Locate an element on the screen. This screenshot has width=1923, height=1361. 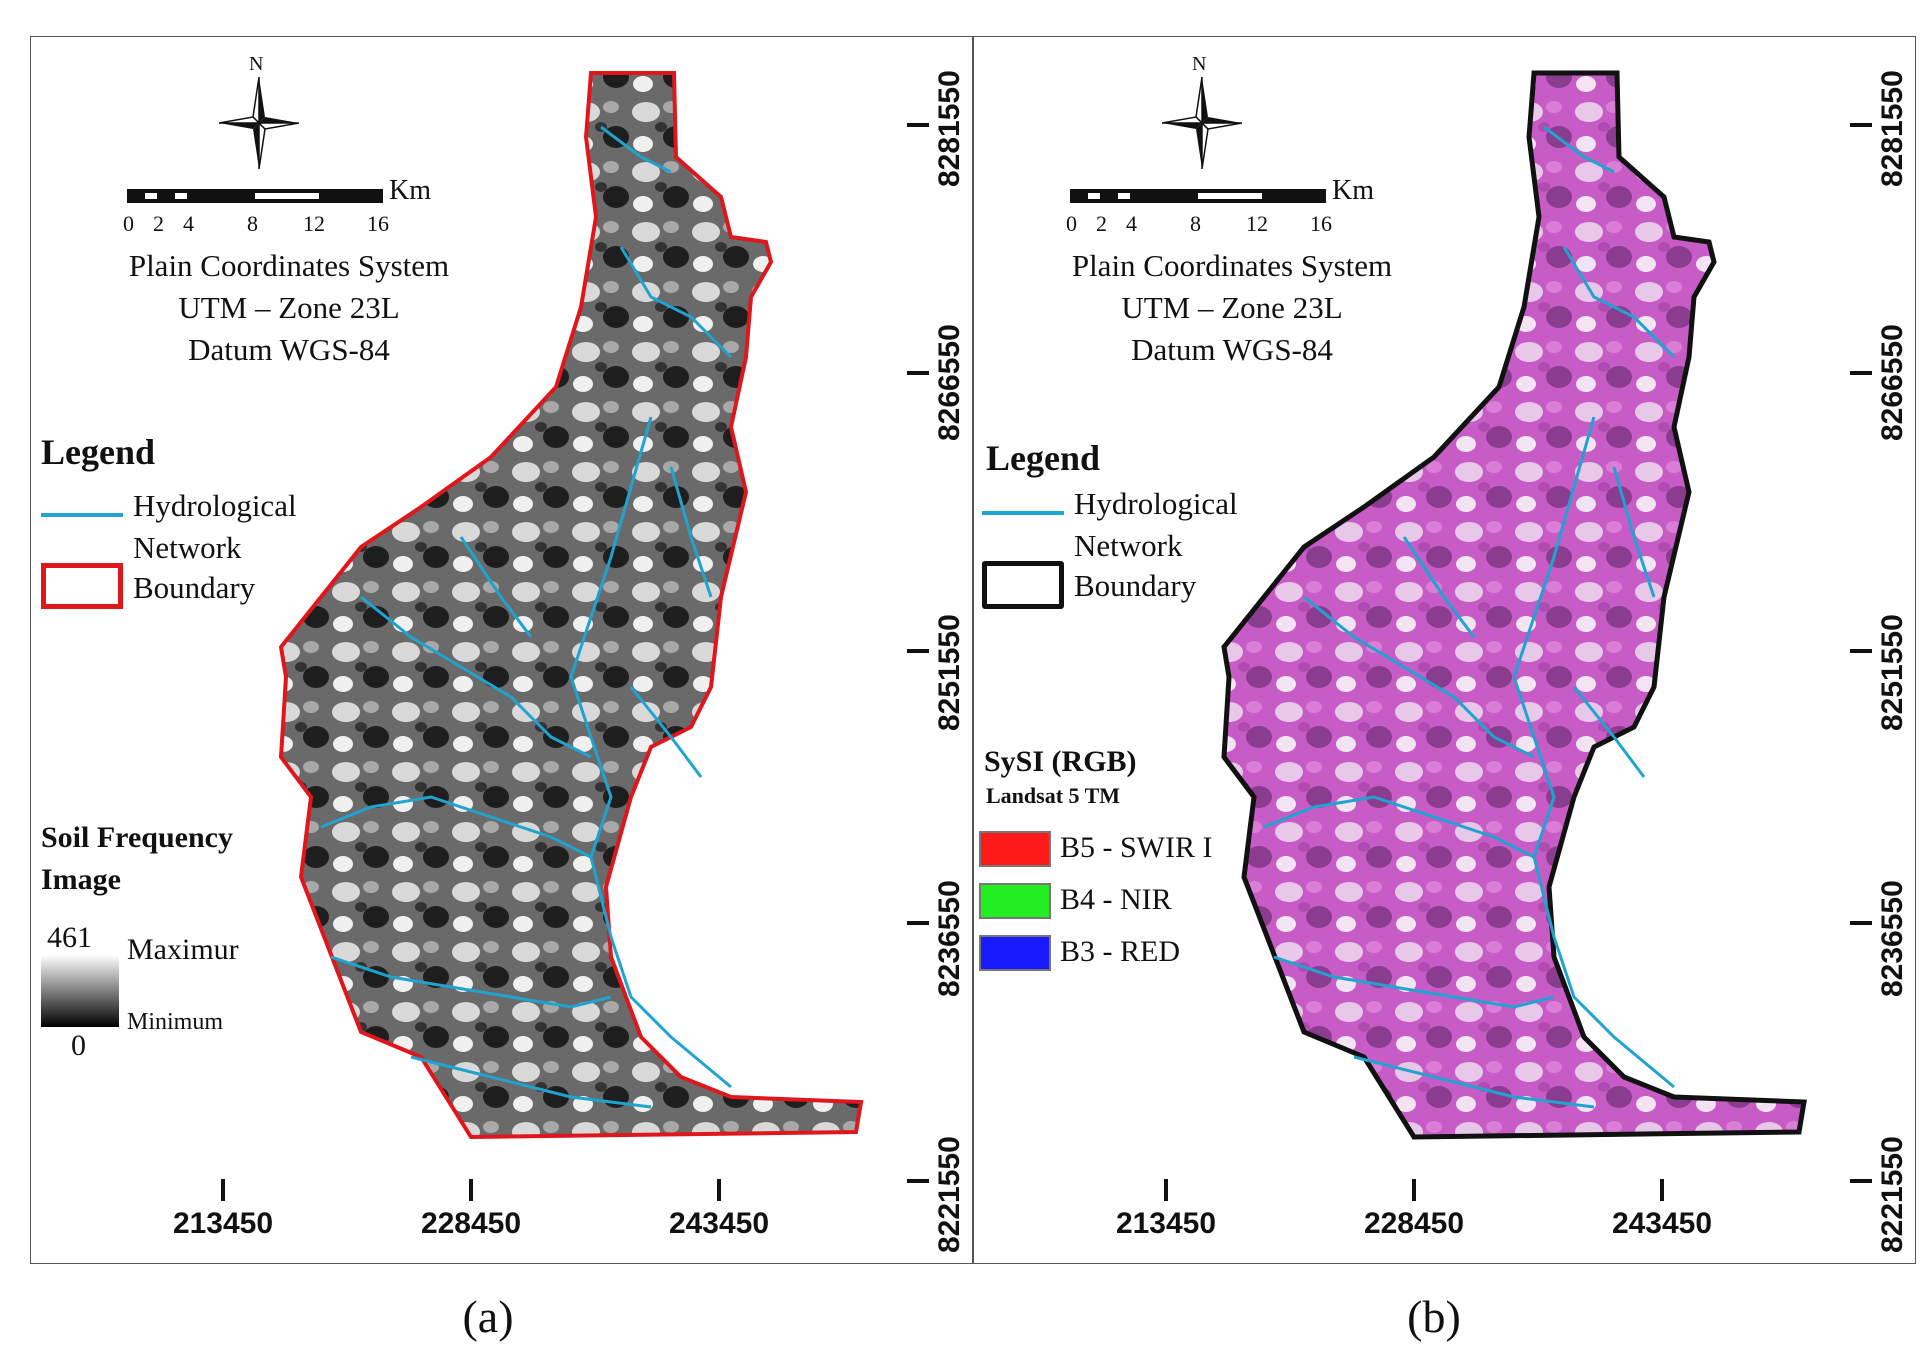
band-label-blue: B3 - RED is located at coordinates (1120, 951).